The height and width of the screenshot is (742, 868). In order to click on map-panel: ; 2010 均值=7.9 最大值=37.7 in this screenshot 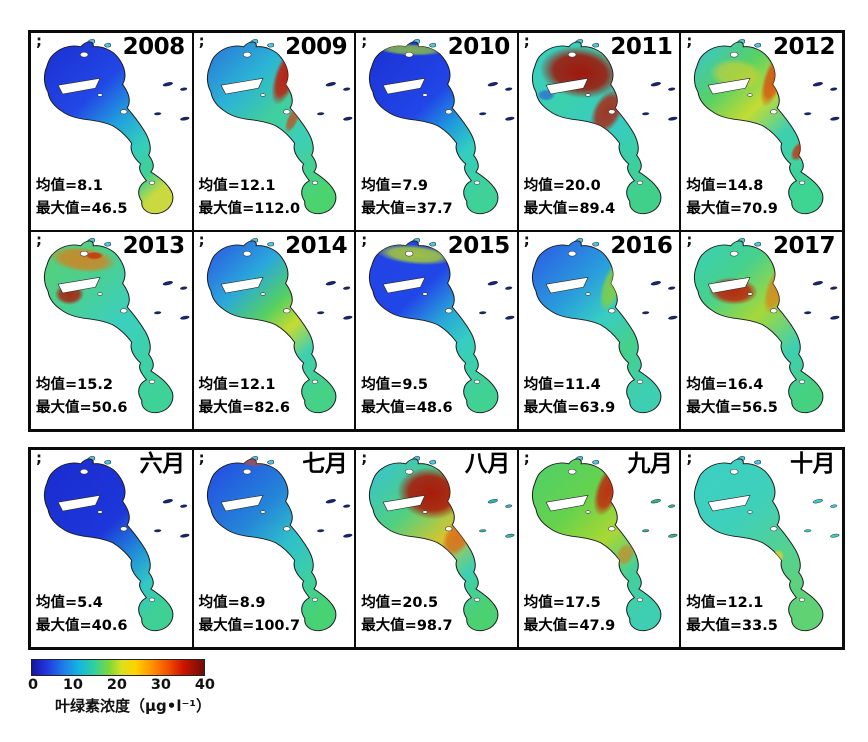, I will do `click(436, 131)`.